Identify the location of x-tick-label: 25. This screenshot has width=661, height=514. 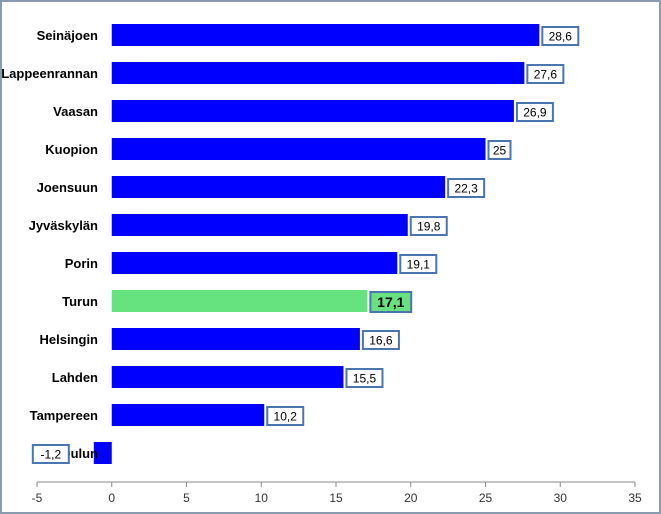
(486, 498).